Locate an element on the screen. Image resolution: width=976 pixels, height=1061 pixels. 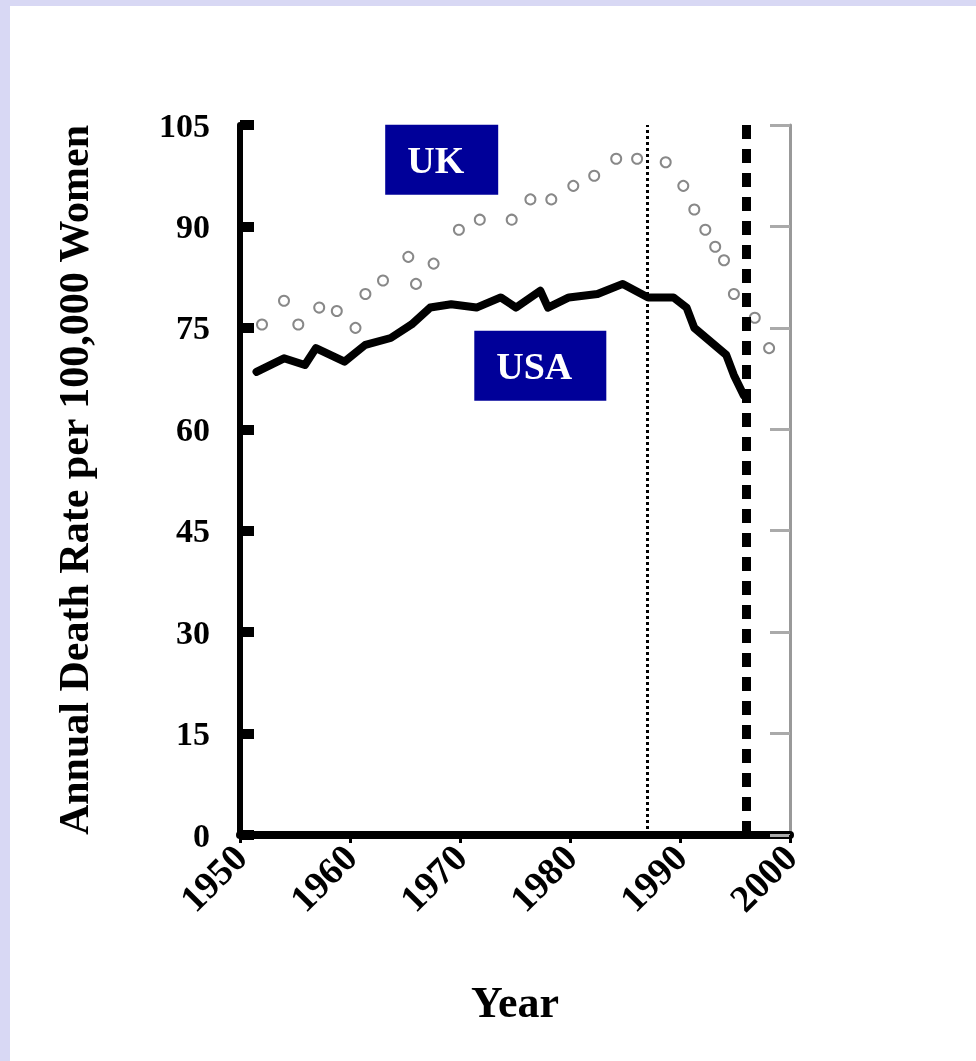
series-label: UK is located at coordinates (436, 159).